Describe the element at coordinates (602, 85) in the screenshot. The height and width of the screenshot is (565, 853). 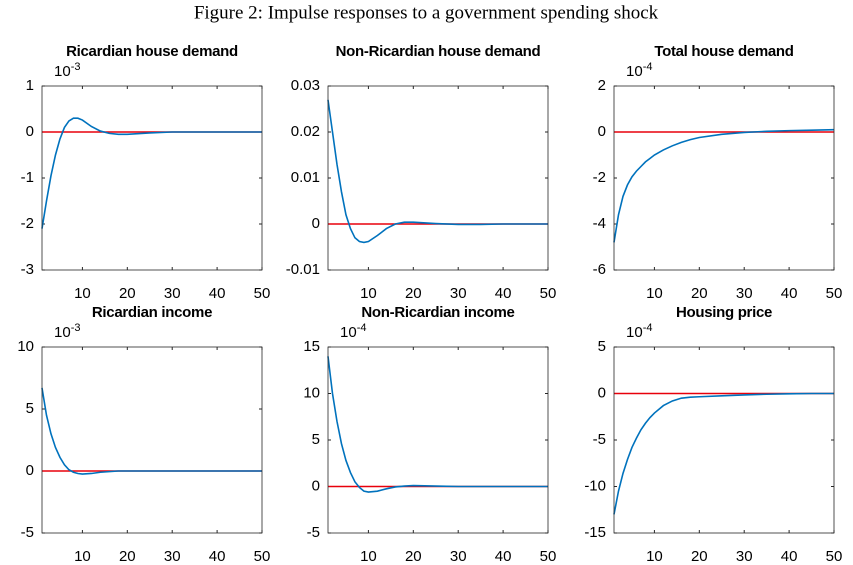
I see `y-tick-label: 2` at that location.